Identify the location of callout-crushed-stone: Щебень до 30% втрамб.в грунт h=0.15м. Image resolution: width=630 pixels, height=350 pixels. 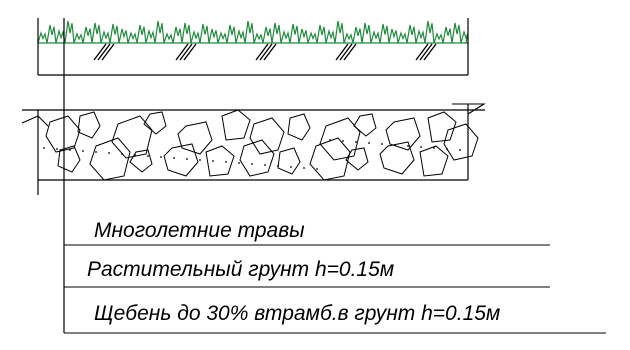
(297, 313).